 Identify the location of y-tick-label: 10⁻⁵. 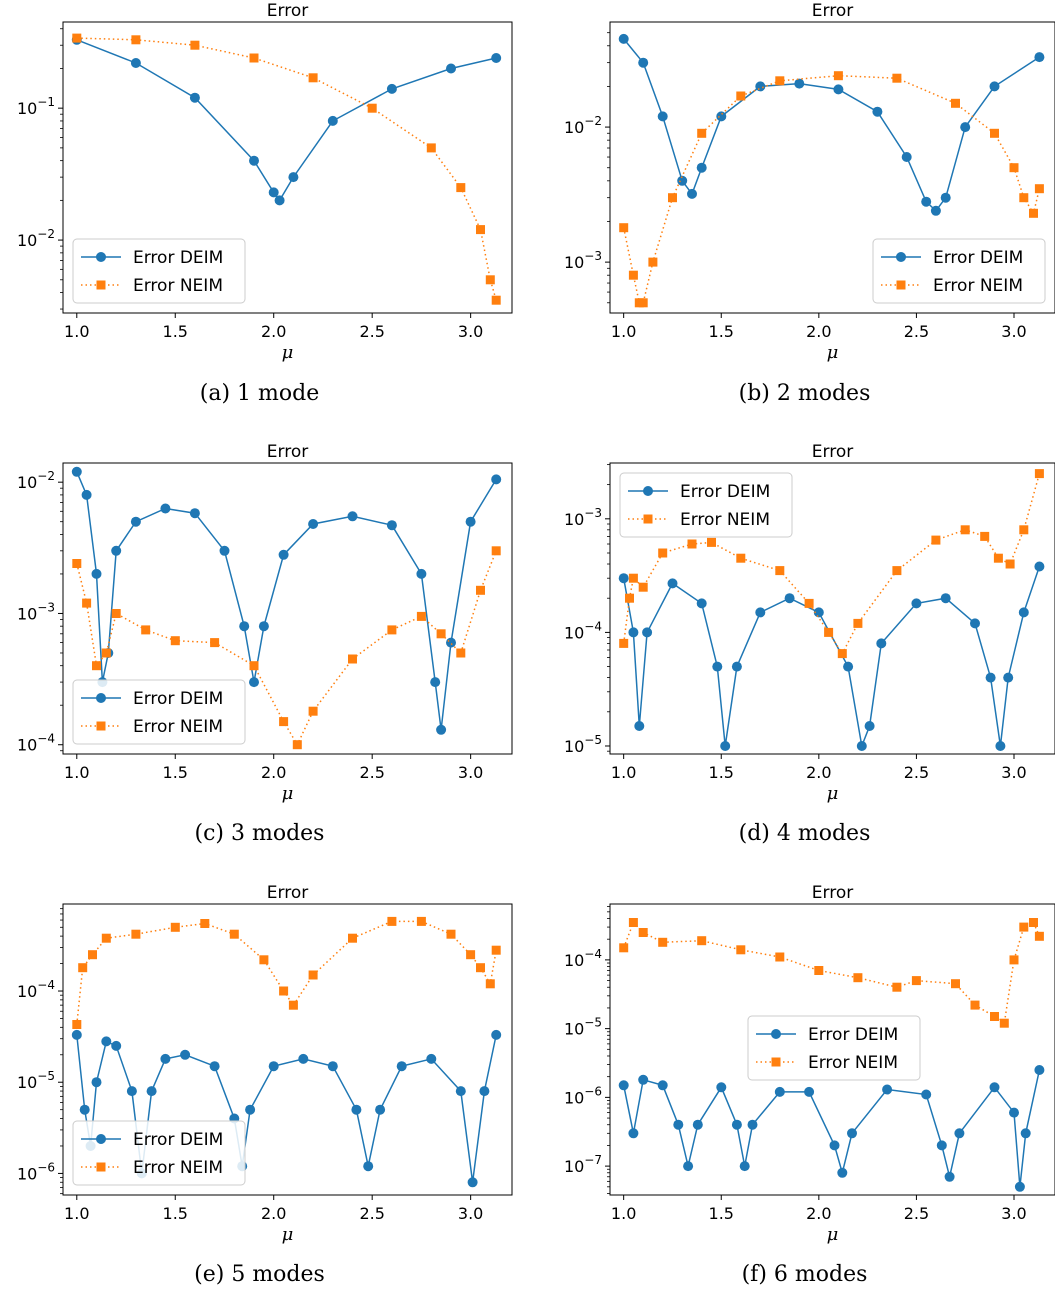
(583, 744).